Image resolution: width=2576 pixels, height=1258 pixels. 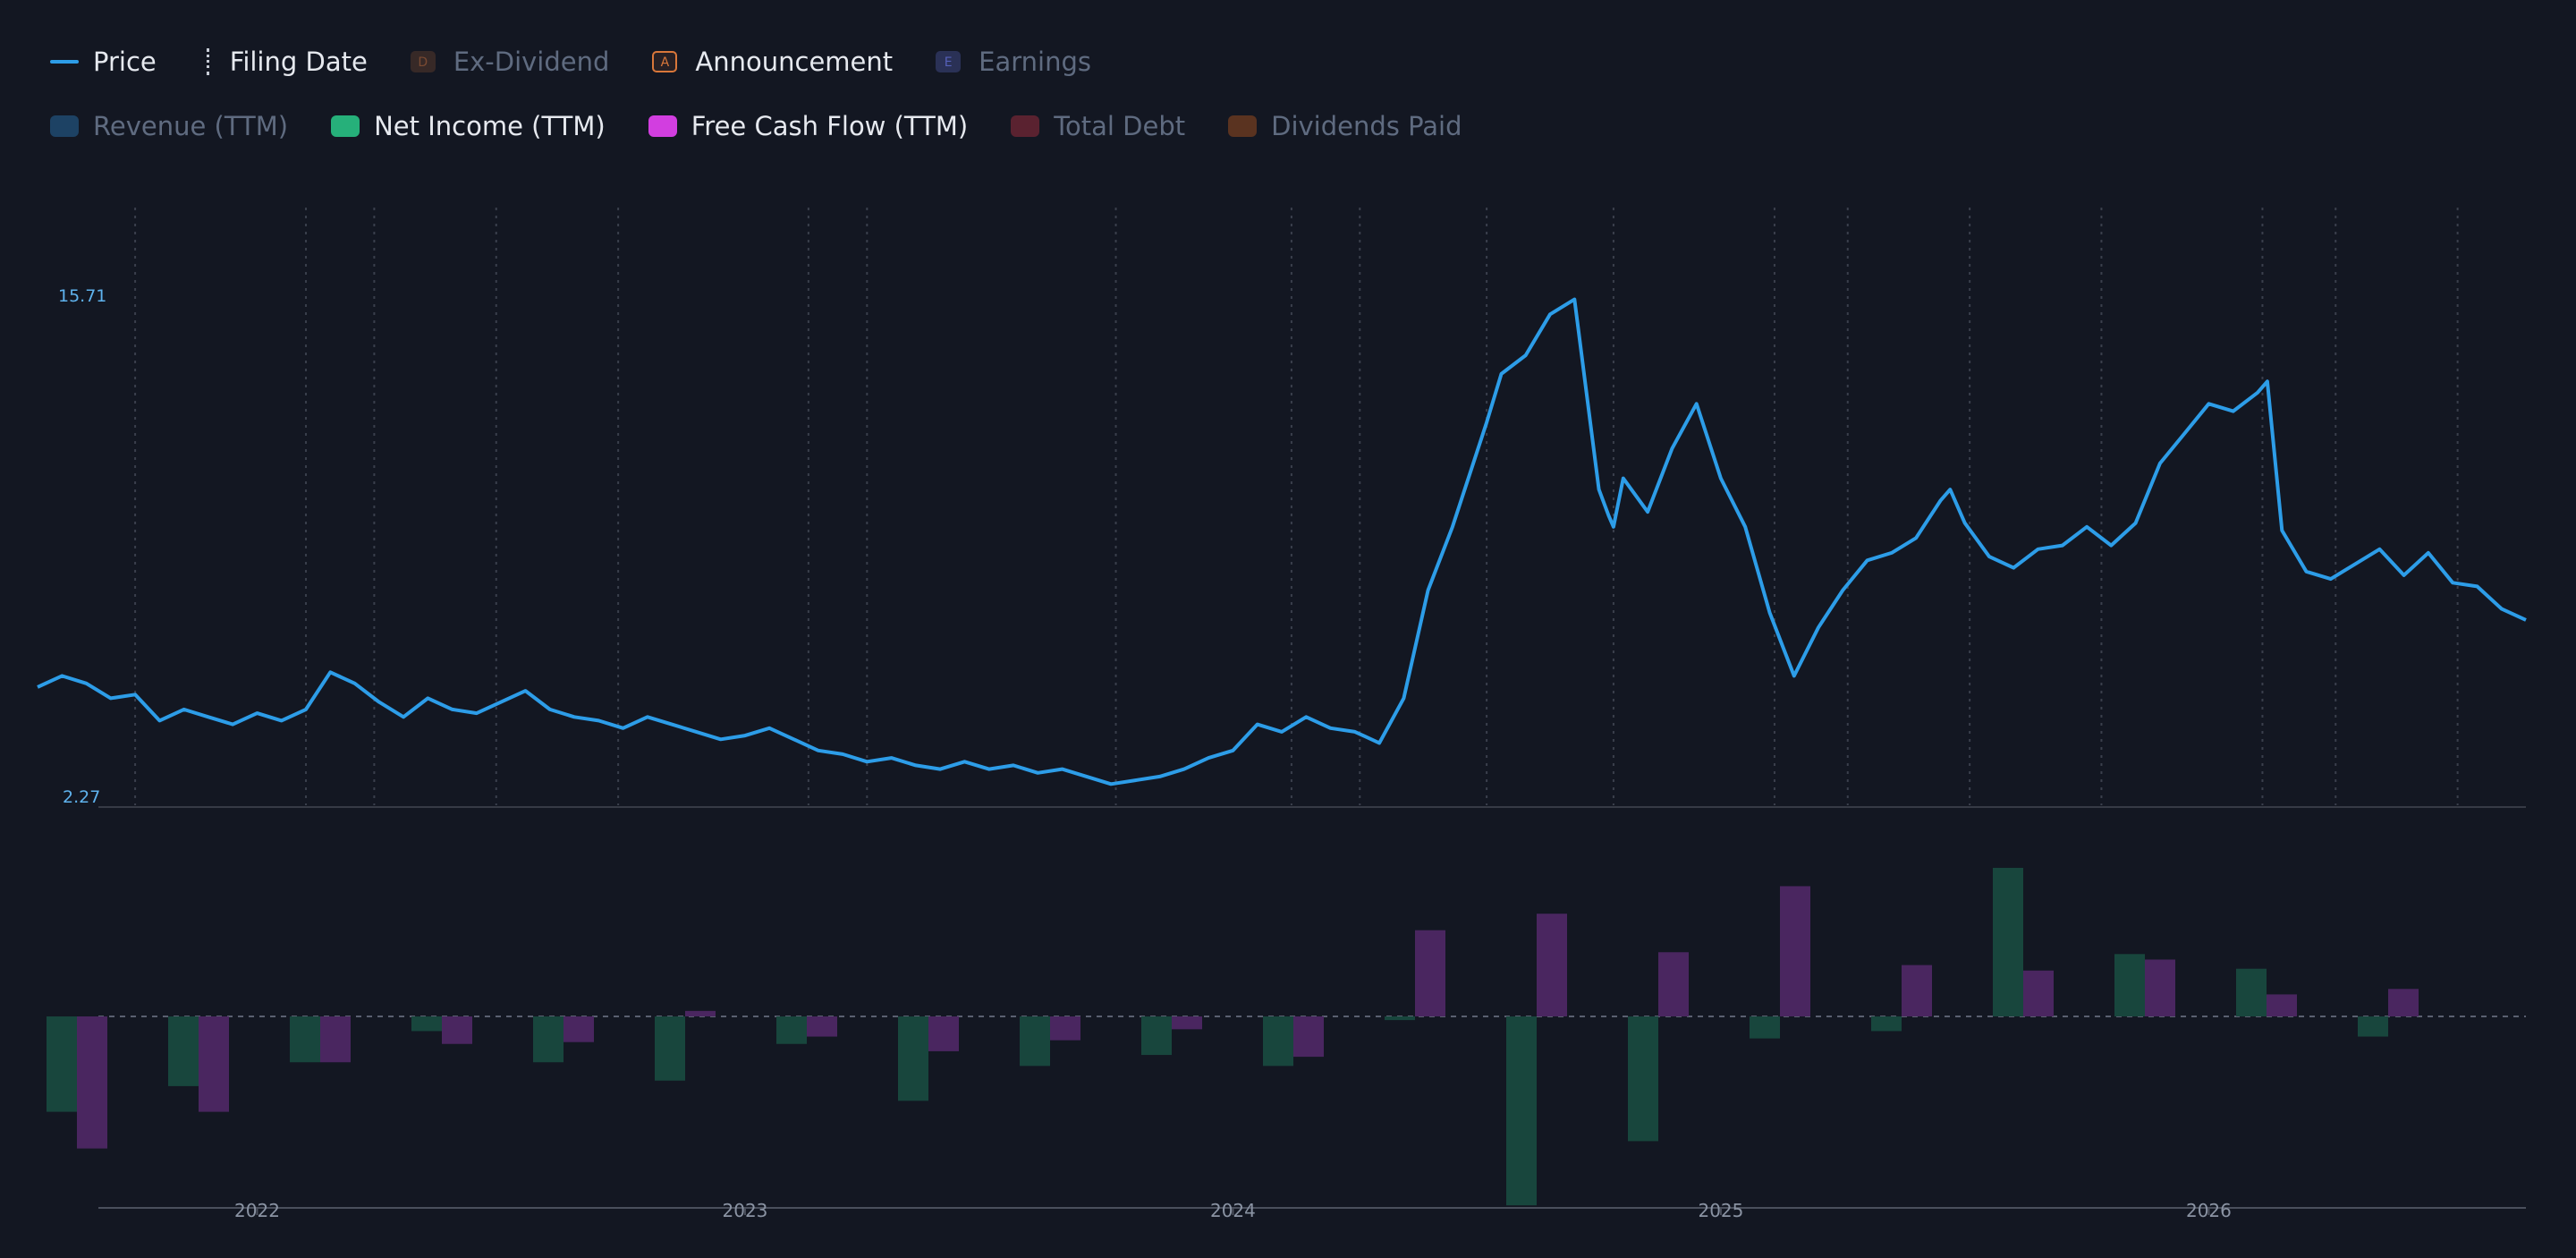 What do you see at coordinates (1035, 62) in the screenshot?
I see `legend-label-earnings: Earnings` at bounding box center [1035, 62].